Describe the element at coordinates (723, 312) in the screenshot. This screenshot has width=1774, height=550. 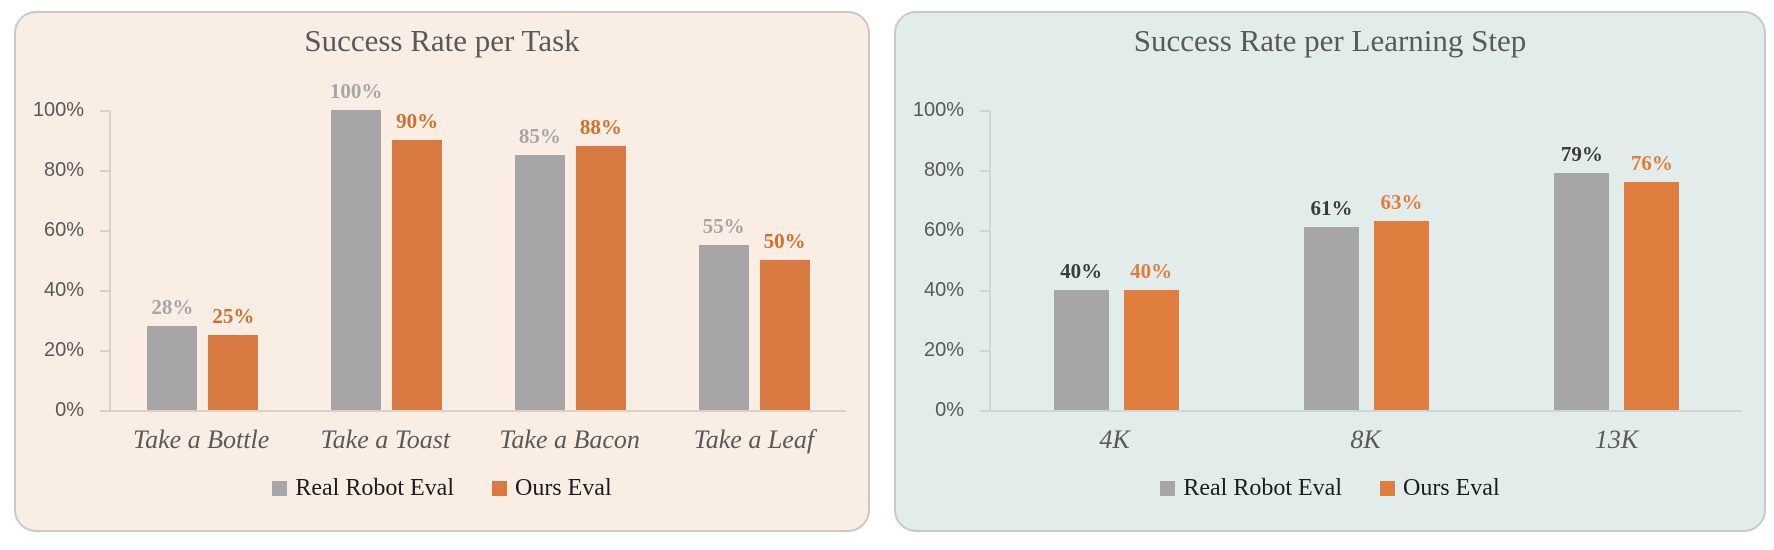
I see `bar: 55%` at that location.